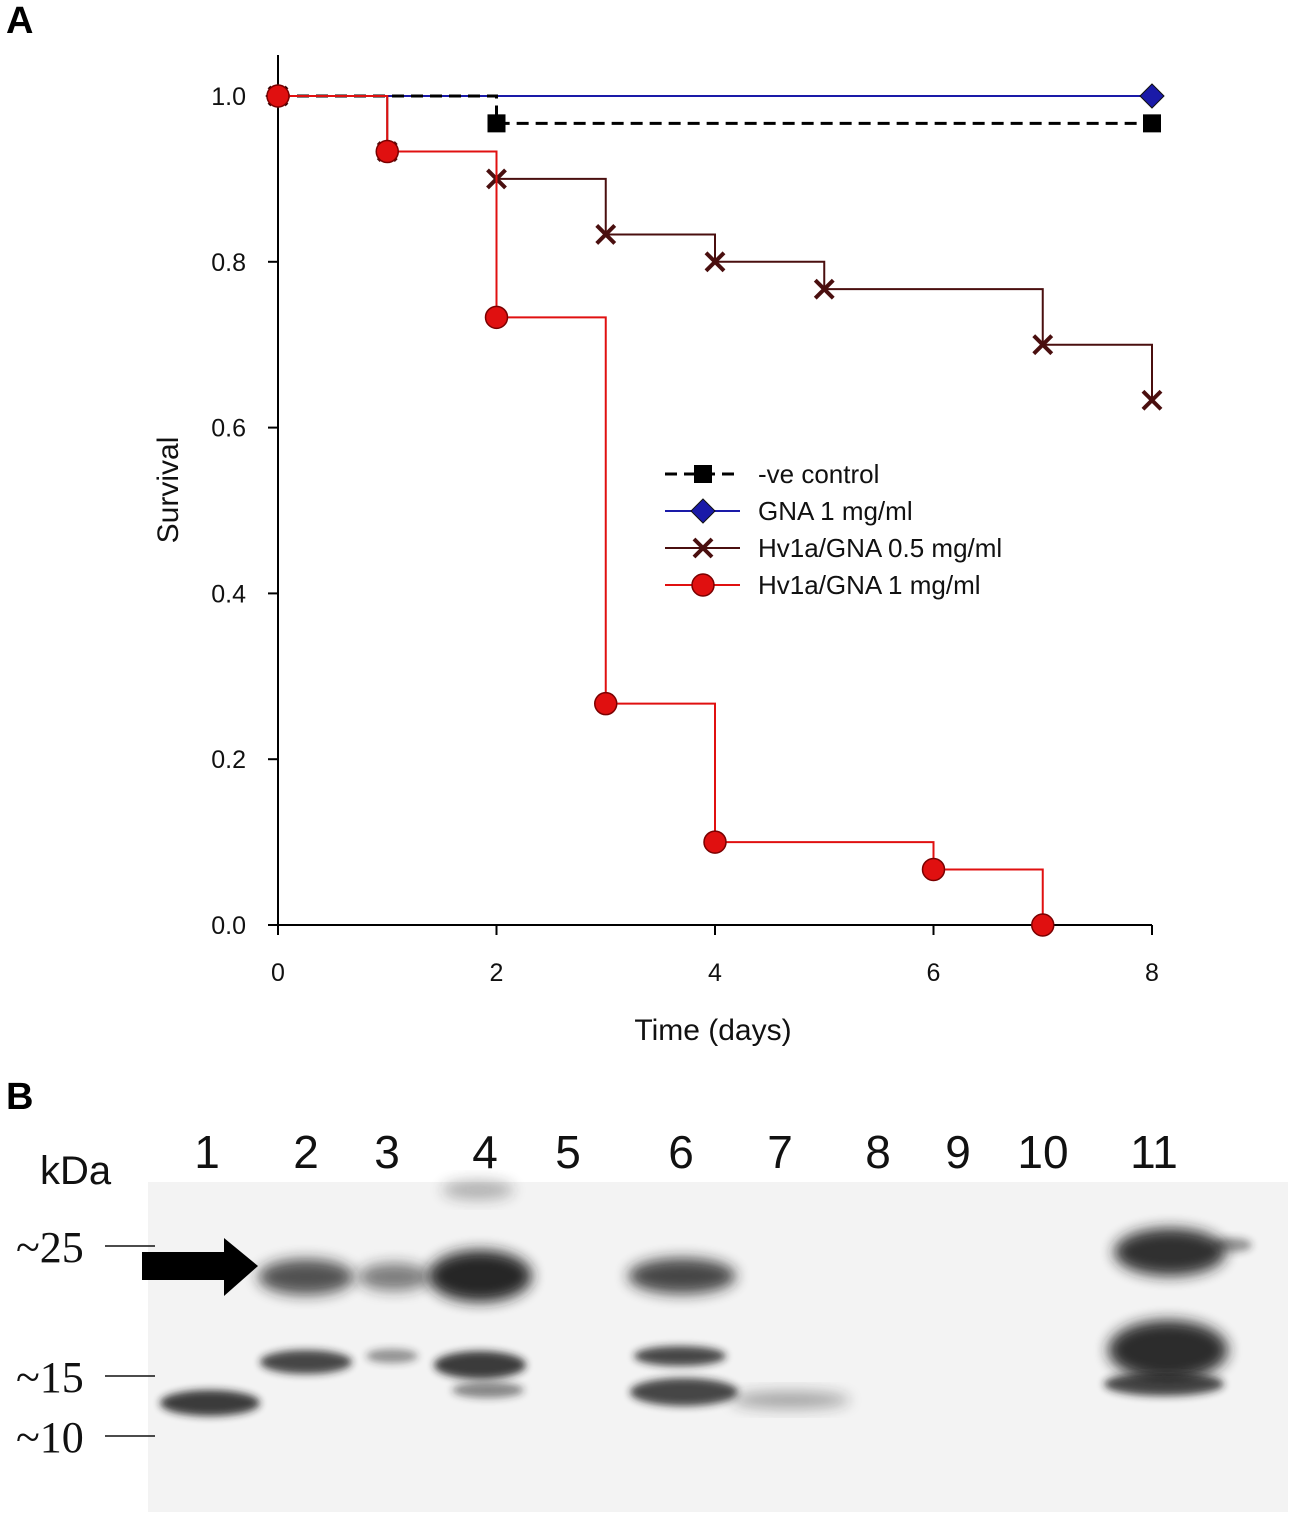  Describe the element at coordinates (715, 973) in the screenshot. I see `x-tick-label: 4` at that location.